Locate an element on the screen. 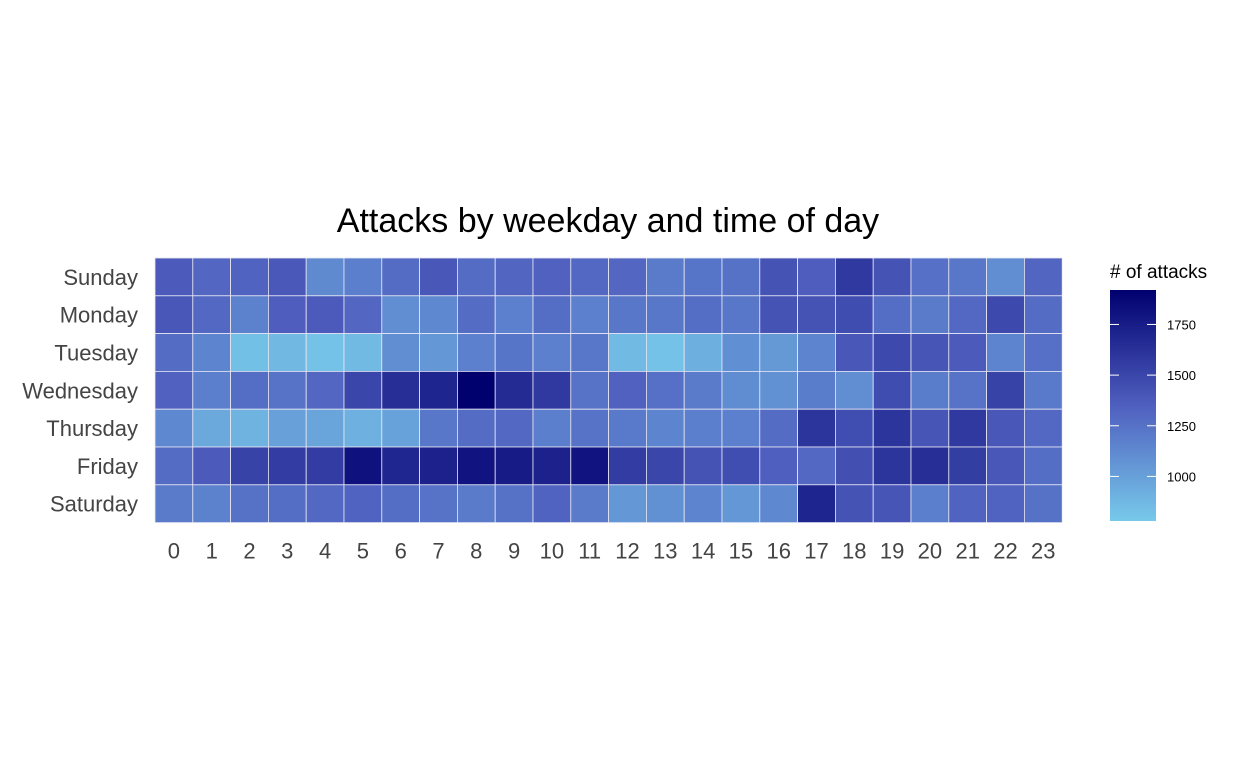  column-label-13: 13 is located at coordinates (665, 551).